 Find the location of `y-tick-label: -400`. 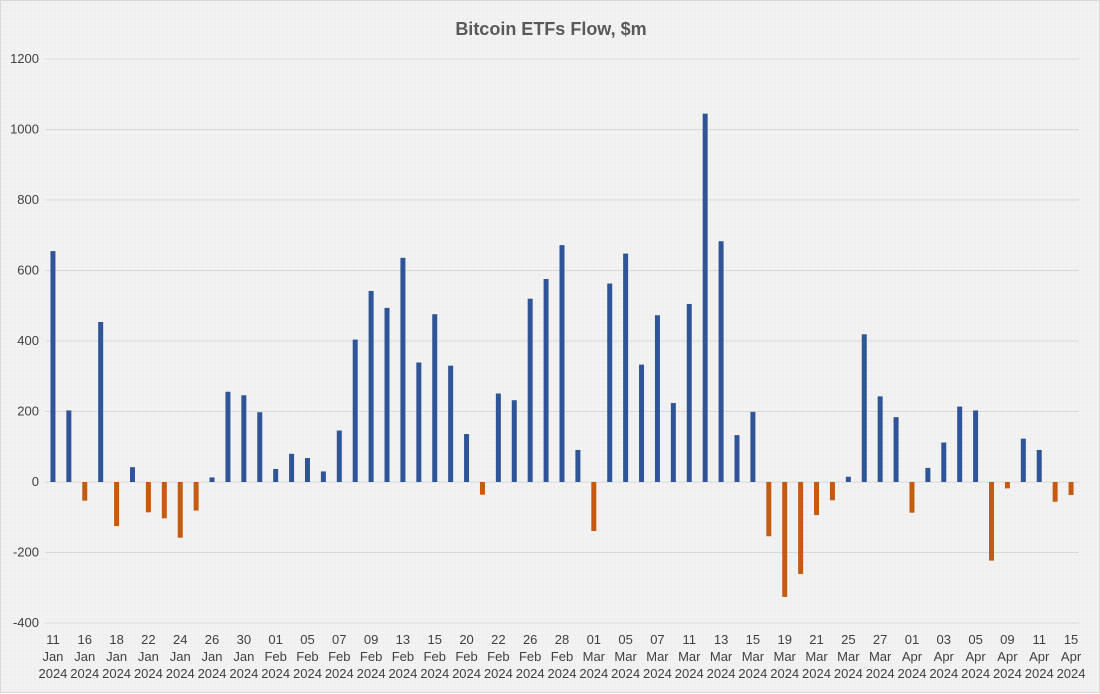

y-tick-label: -400 is located at coordinates (26, 622).